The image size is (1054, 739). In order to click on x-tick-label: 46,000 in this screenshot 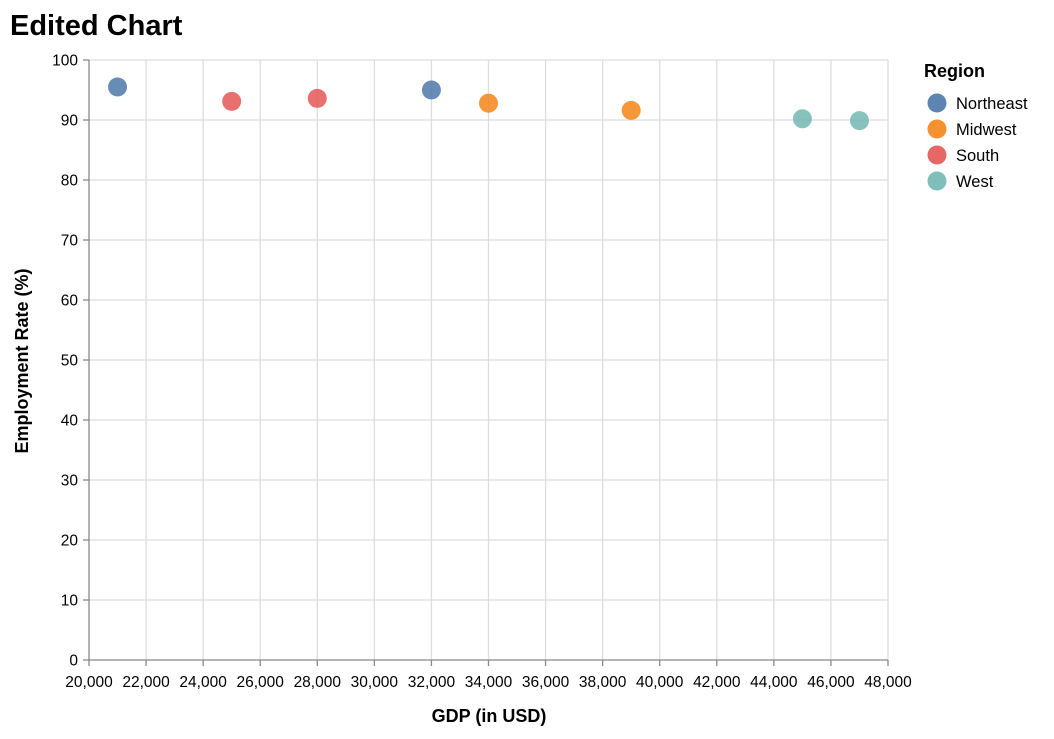, I will do `click(831, 682)`.